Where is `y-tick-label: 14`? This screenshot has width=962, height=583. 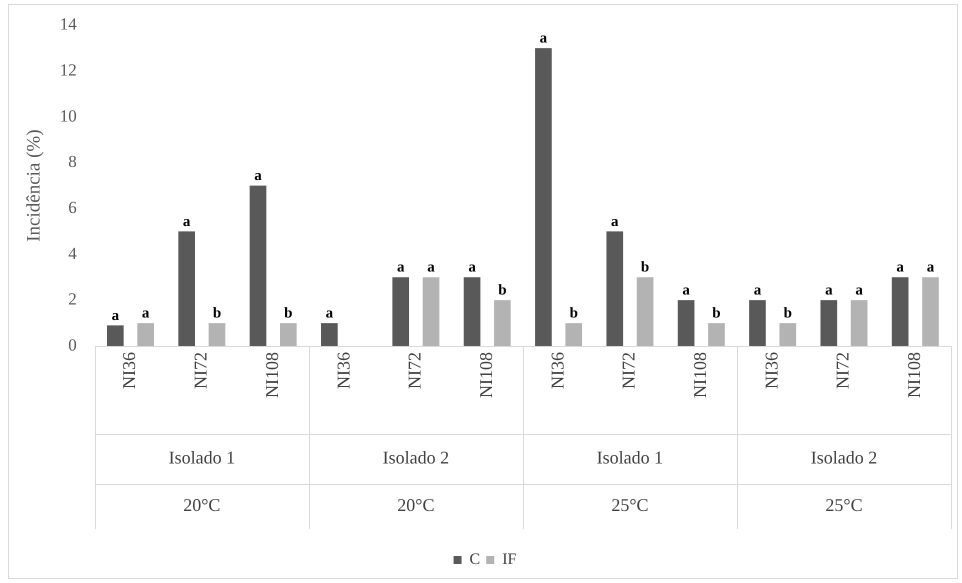 y-tick-label: 14 is located at coordinates (69, 24).